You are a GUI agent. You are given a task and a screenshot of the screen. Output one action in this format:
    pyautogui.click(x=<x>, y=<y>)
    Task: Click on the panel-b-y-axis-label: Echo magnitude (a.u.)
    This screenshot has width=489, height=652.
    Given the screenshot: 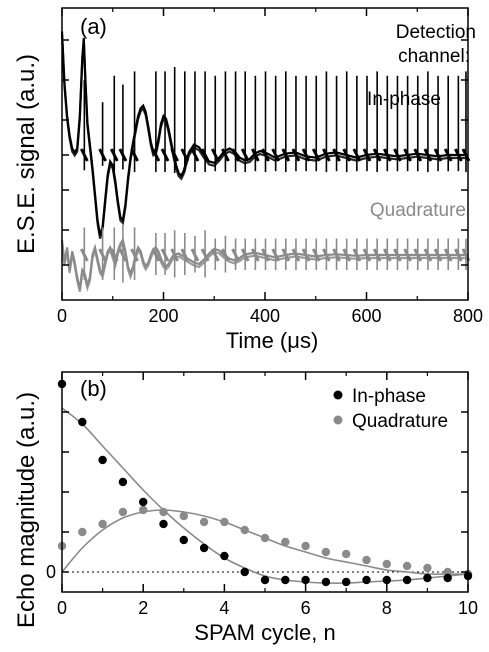 What is the action you would take?
    pyautogui.click(x=26, y=510)
    